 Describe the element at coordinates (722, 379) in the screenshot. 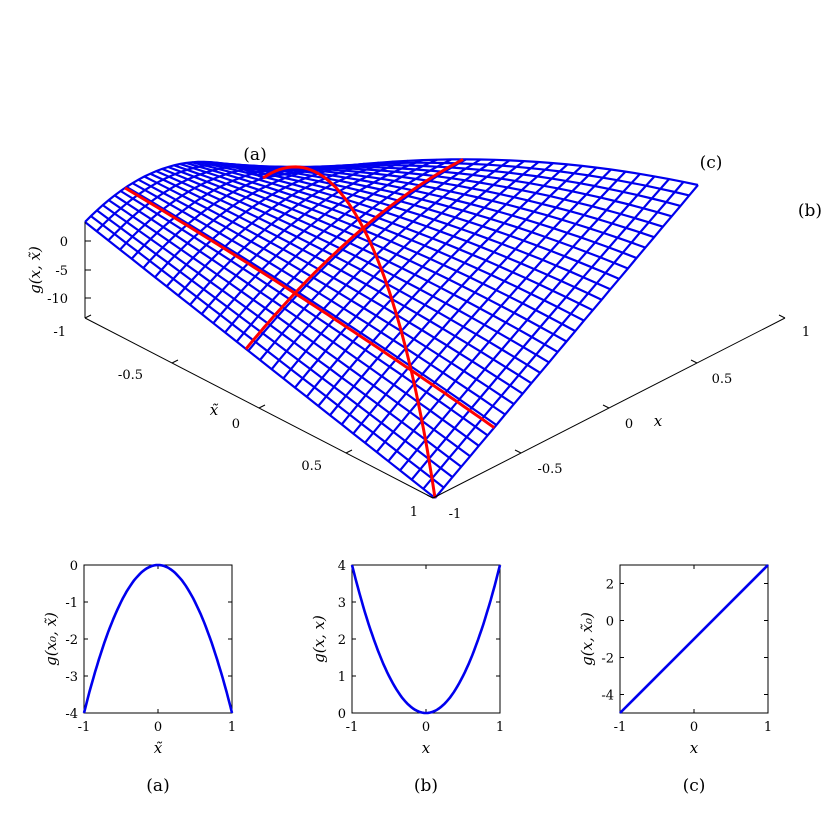

I see `x-tick-label: 0.5` at that location.